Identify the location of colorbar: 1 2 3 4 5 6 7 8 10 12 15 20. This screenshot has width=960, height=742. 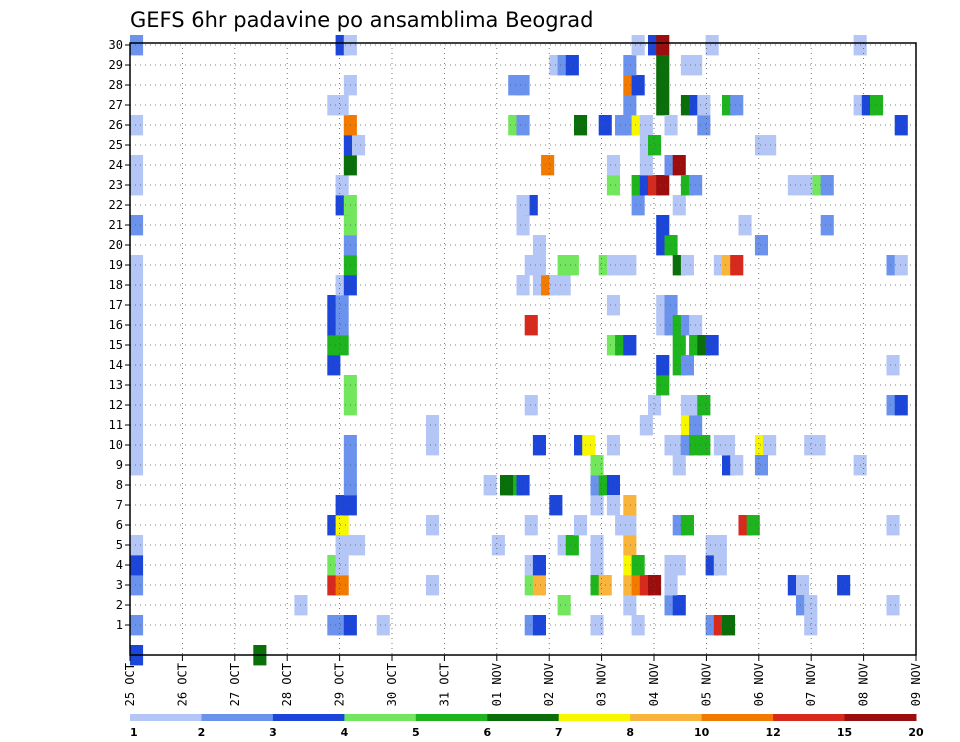
(527, 726).